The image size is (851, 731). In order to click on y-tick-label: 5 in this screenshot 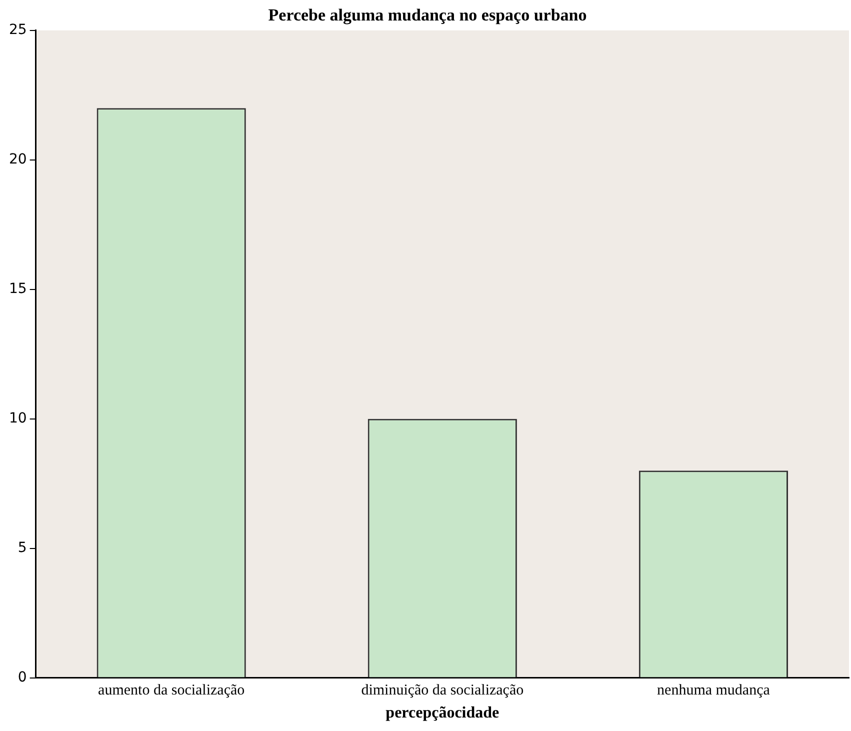, I will do `click(22, 548)`.